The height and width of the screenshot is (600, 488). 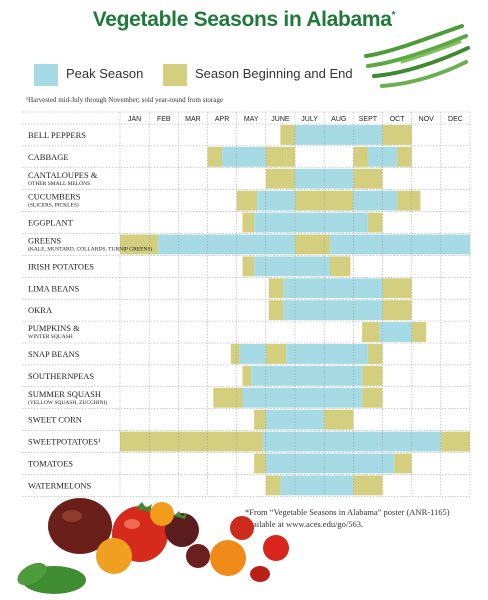 I want to click on row-sublabel: OTHER SMALL MELONS, so click(x=59, y=184).